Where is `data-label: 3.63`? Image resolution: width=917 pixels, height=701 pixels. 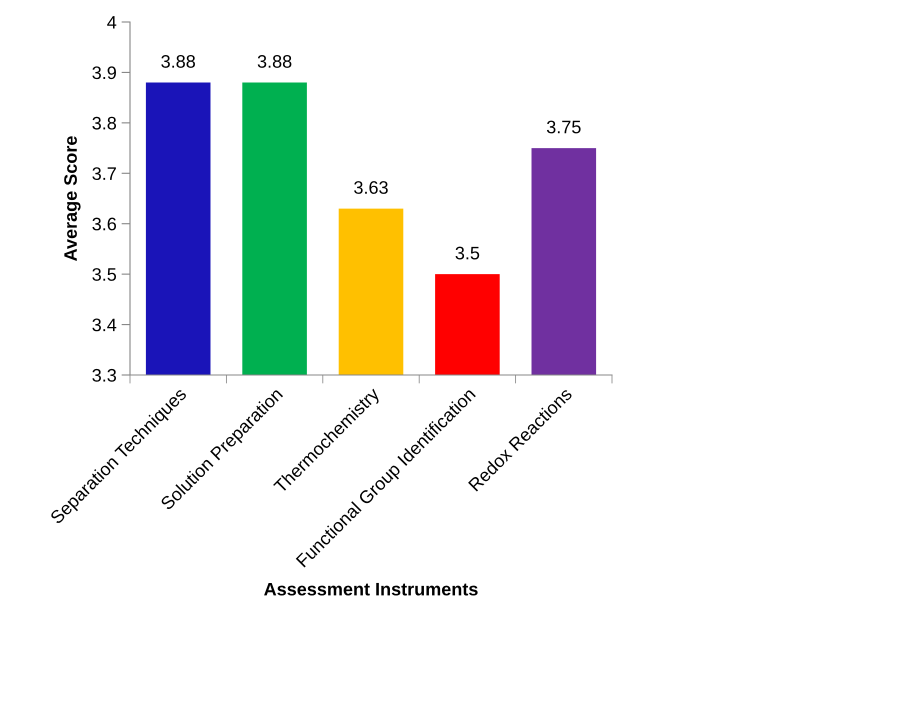
data-label: 3.63 is located at coordinates (371, 187).